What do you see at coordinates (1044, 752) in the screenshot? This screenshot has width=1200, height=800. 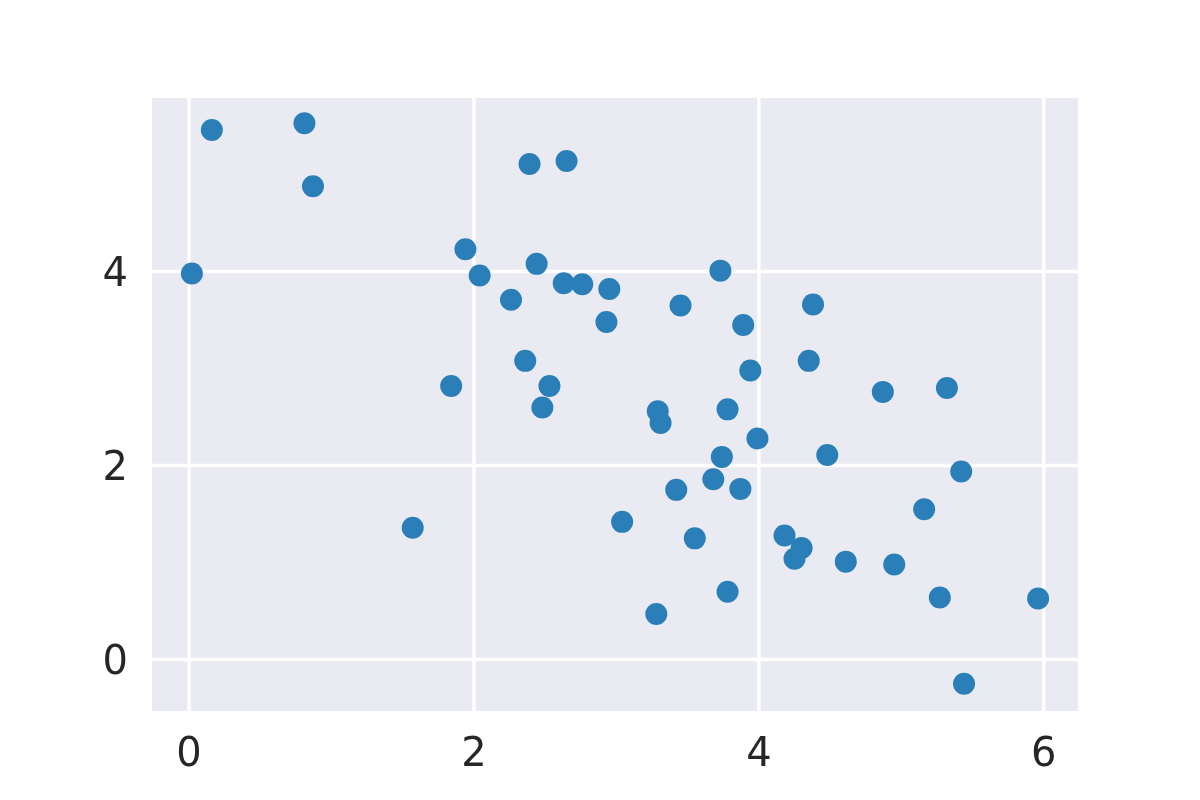 I see `x-tick-label: 6` at bounding box center [1044, 752].